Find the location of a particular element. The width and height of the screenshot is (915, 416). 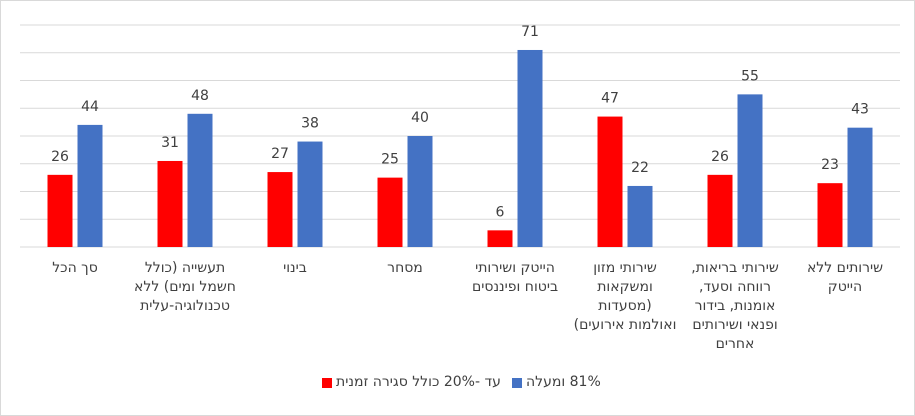

x-tick-label: שירותים ללא הייטק is located at coordinates (845, 277).